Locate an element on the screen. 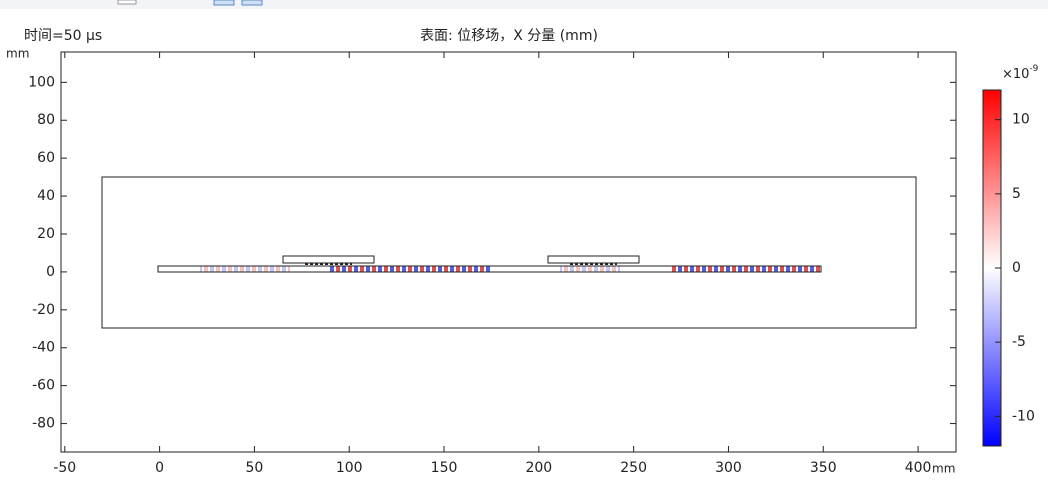 This screenshot has width=1048, height=480. y-tick-label: 60 is located at coordinates (46, 158).